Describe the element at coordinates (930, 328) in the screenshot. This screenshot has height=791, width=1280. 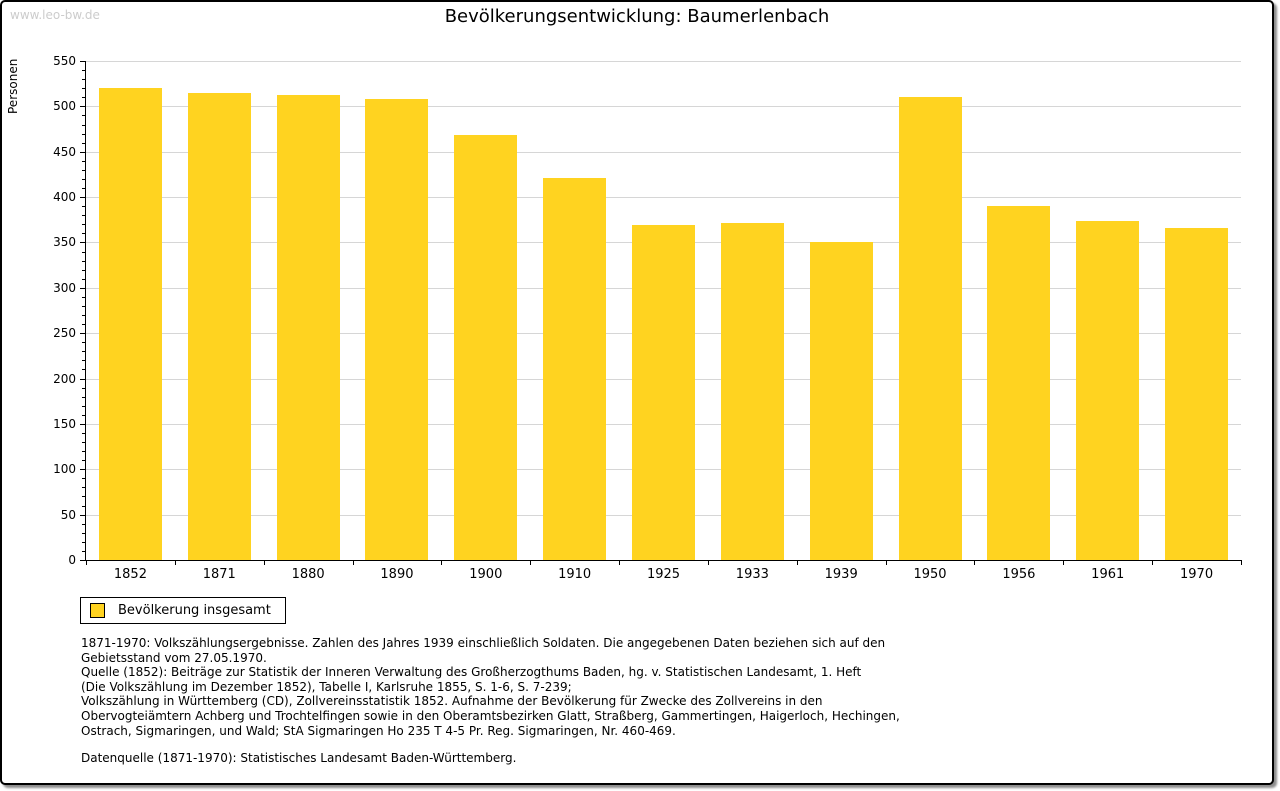
I see `bar-1950` at that location.